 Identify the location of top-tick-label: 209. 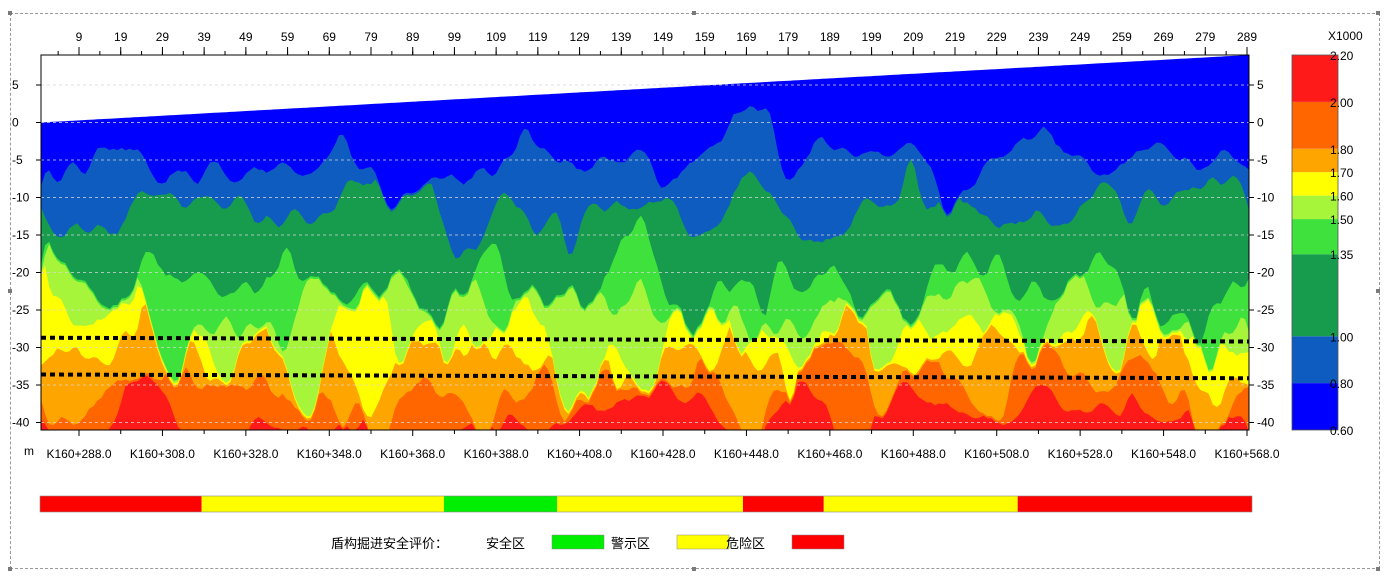
(913, 37).